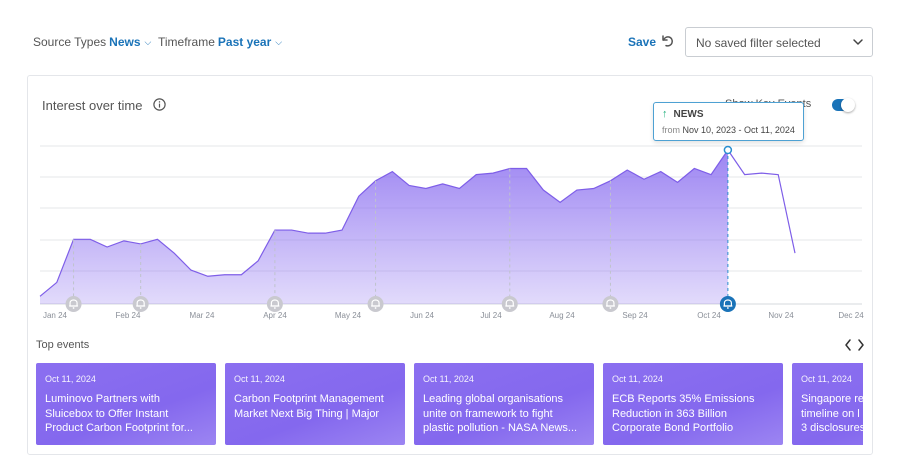 This screenshot has width=900, height=462. Describe the element at coordinates (858, 42) in the screenshot. I see `chevron-down-icon` at that location.